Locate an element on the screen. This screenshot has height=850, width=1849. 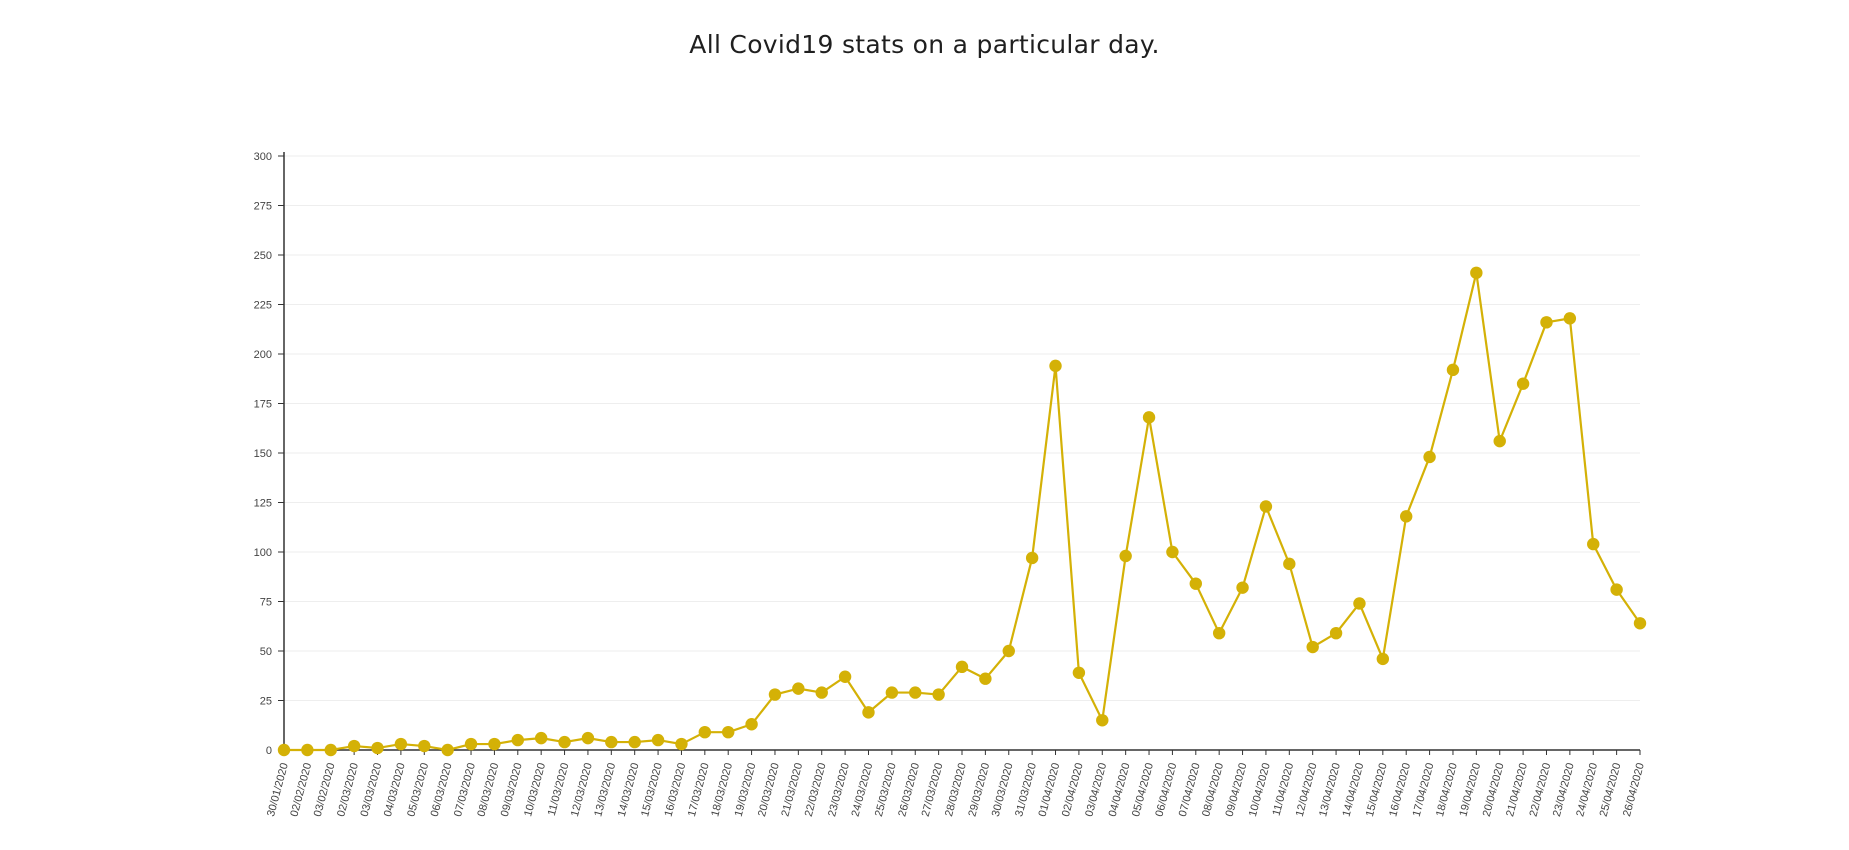
x-tick-label: 26/04/2020 is located at coordinates (1634, 790).